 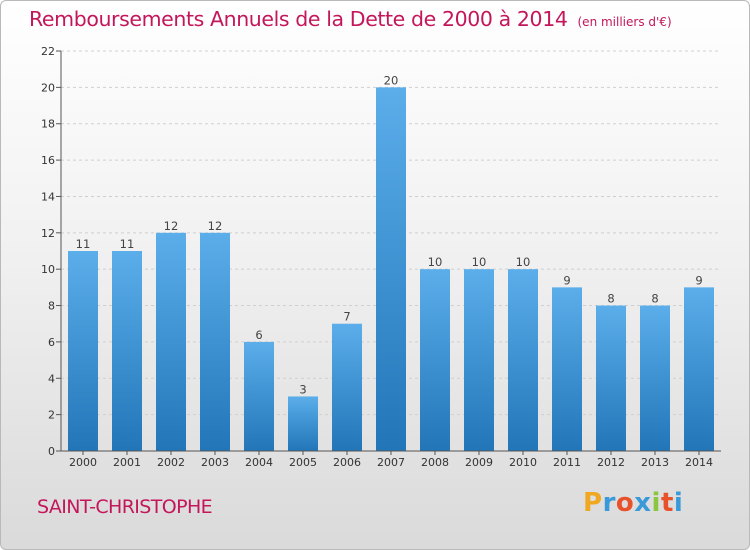 What do you see at coordinates (609, 503) in the screenshot?
I see `logo-letter: r` at bounding box center [609, 503].